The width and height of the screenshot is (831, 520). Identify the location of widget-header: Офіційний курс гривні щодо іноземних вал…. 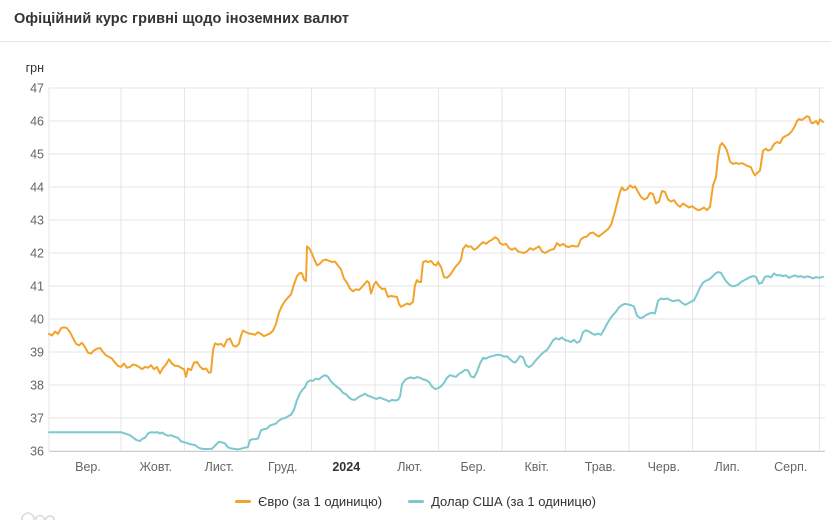
(415, 21).